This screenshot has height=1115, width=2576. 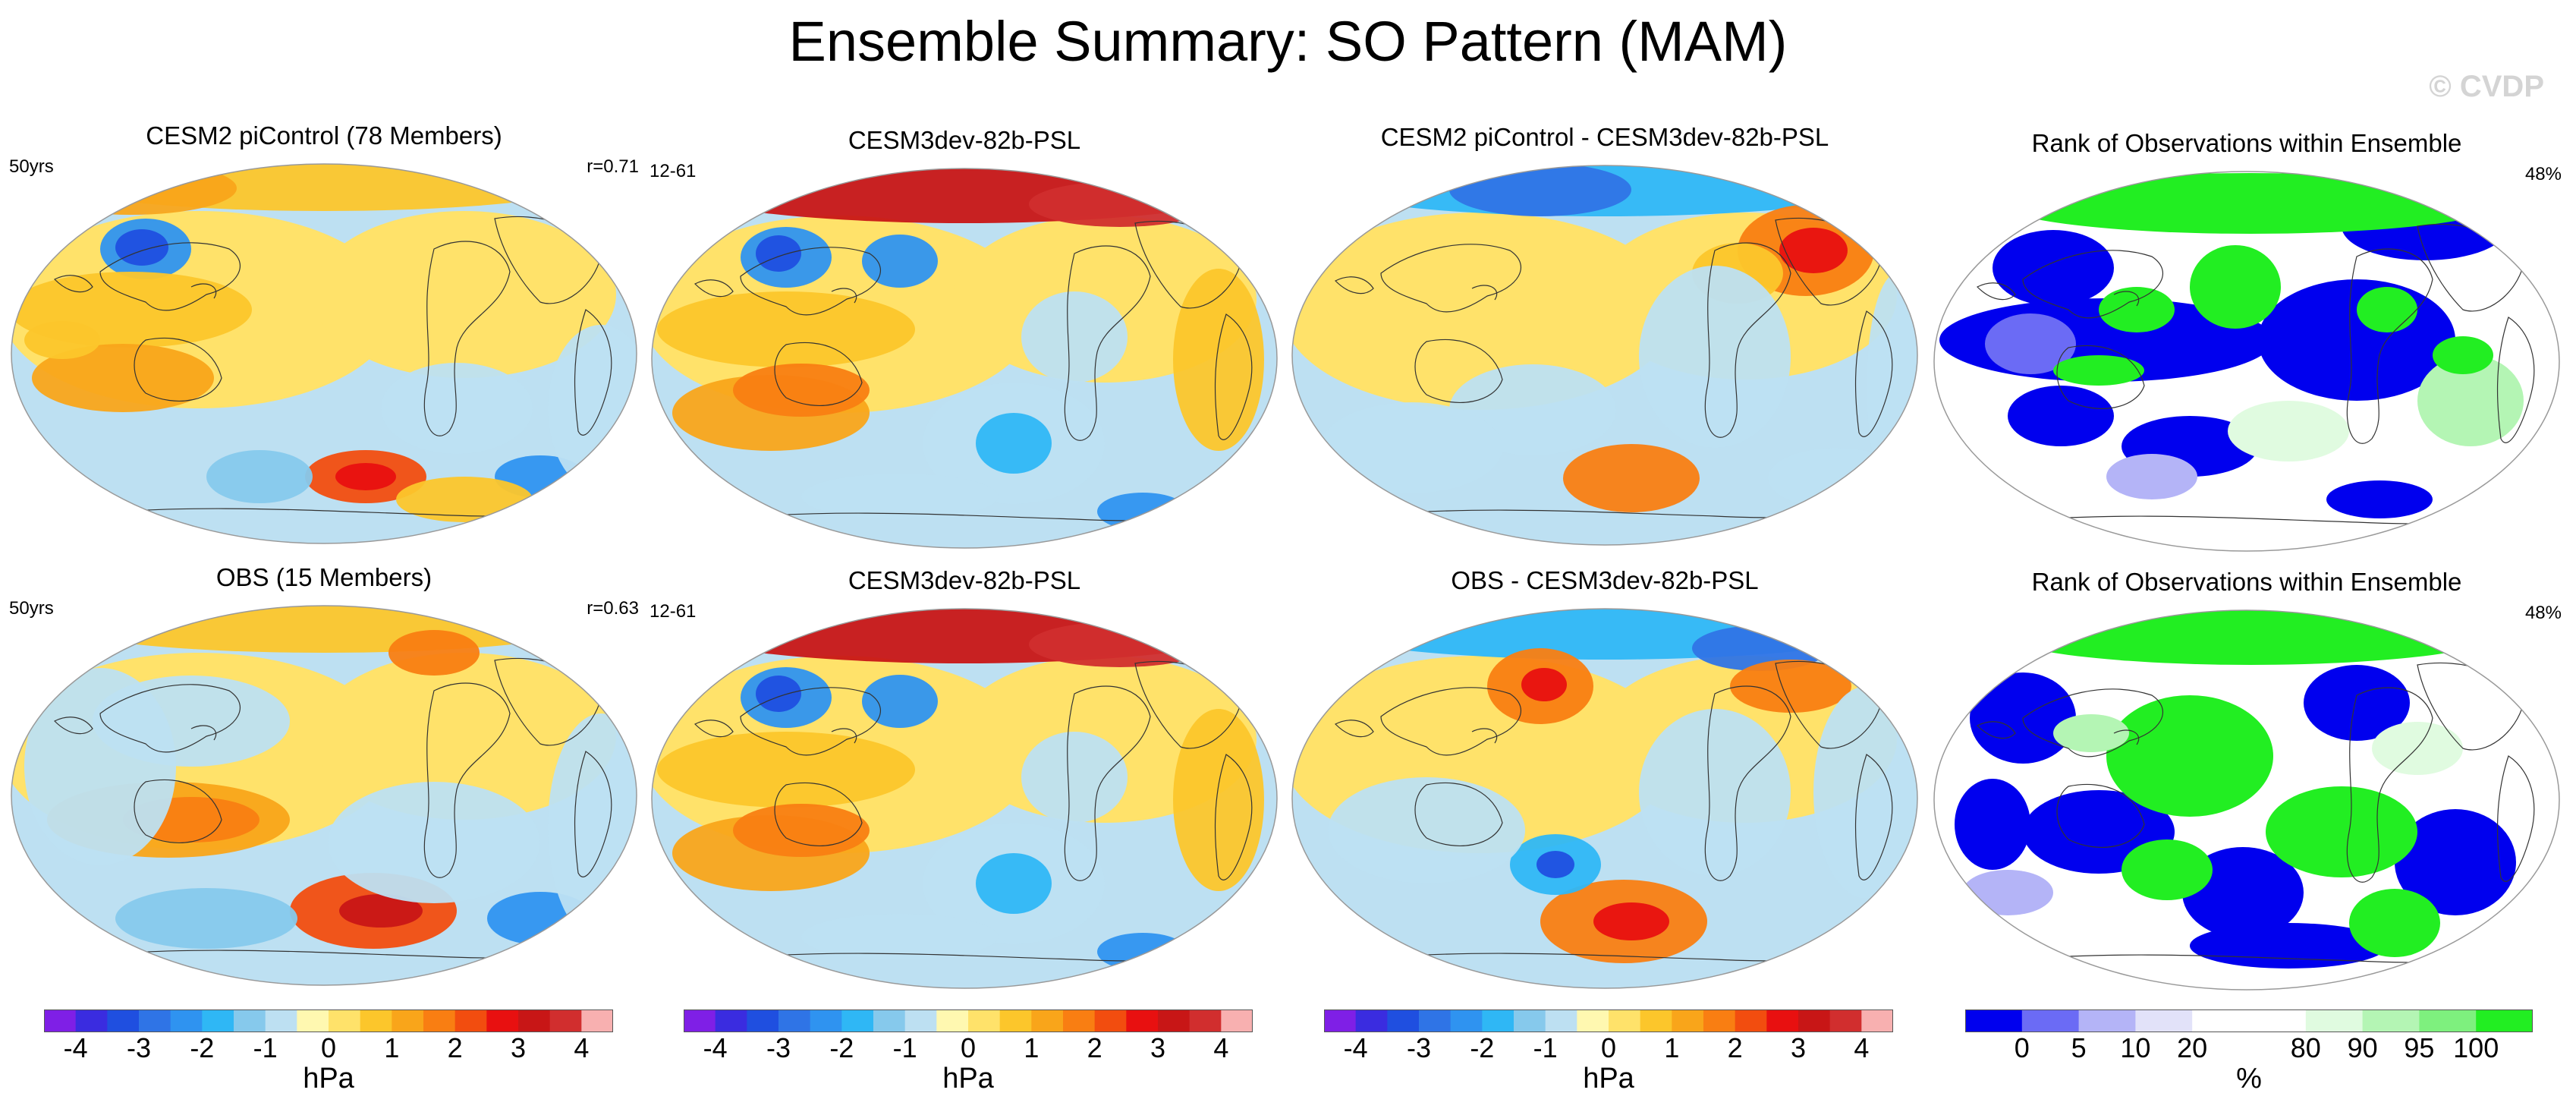 What do you see at coordinates (328, 1055) in the screenshot?
I see `colorbar-psl-1: -4 -3 -2 -1 0 1 2 3 4 hPa` at bounding box center [328, 1055].